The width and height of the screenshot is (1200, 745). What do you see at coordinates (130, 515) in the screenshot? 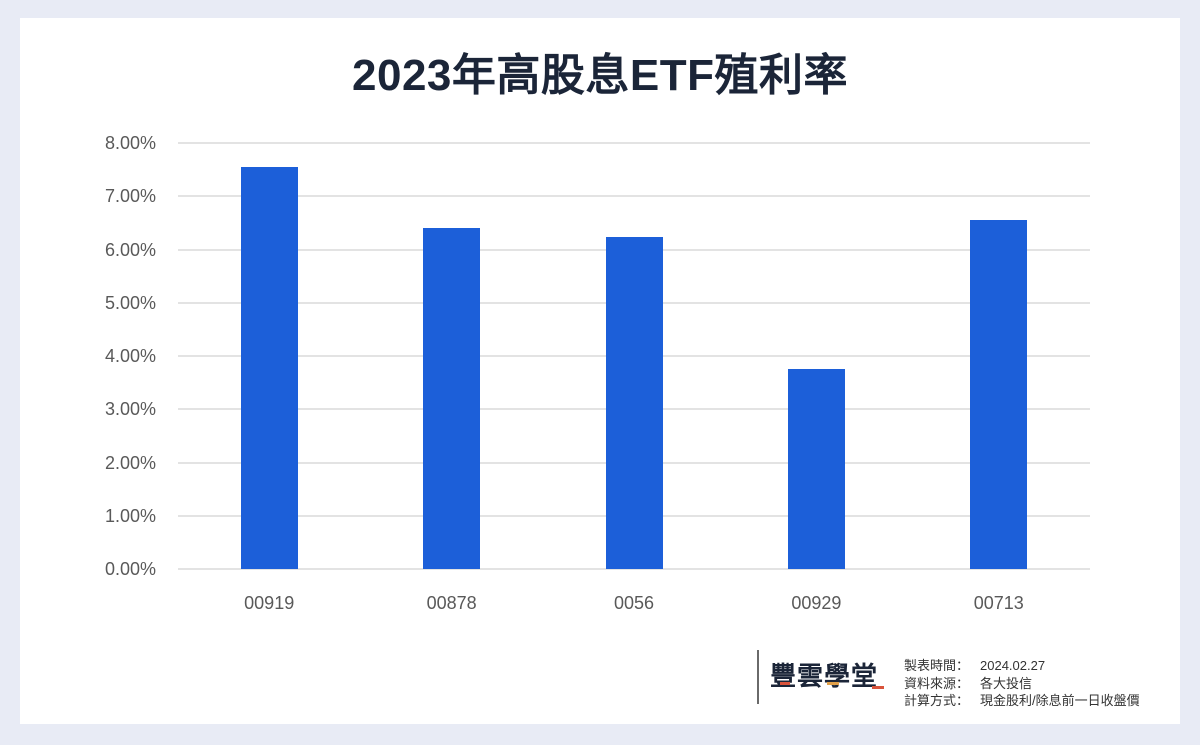
I see `y-axis-tick-label: 1.00%` at bounding box center [130, 515].